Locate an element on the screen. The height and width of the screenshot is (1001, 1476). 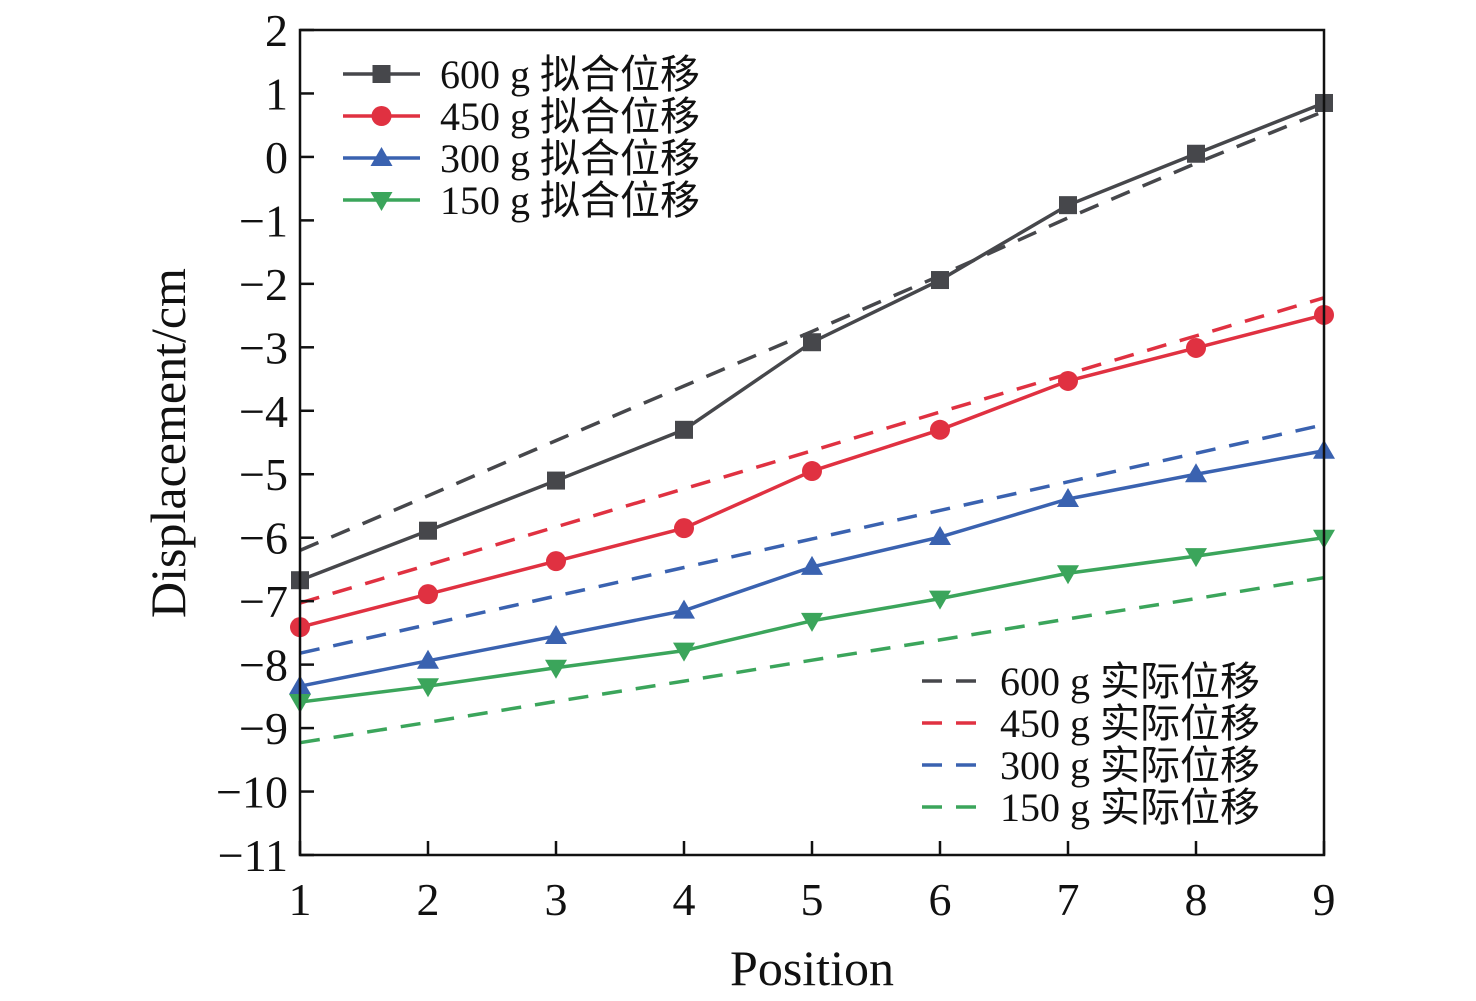
legend-label: 300 g 拟合位移 is located at coordinates (570, 158).